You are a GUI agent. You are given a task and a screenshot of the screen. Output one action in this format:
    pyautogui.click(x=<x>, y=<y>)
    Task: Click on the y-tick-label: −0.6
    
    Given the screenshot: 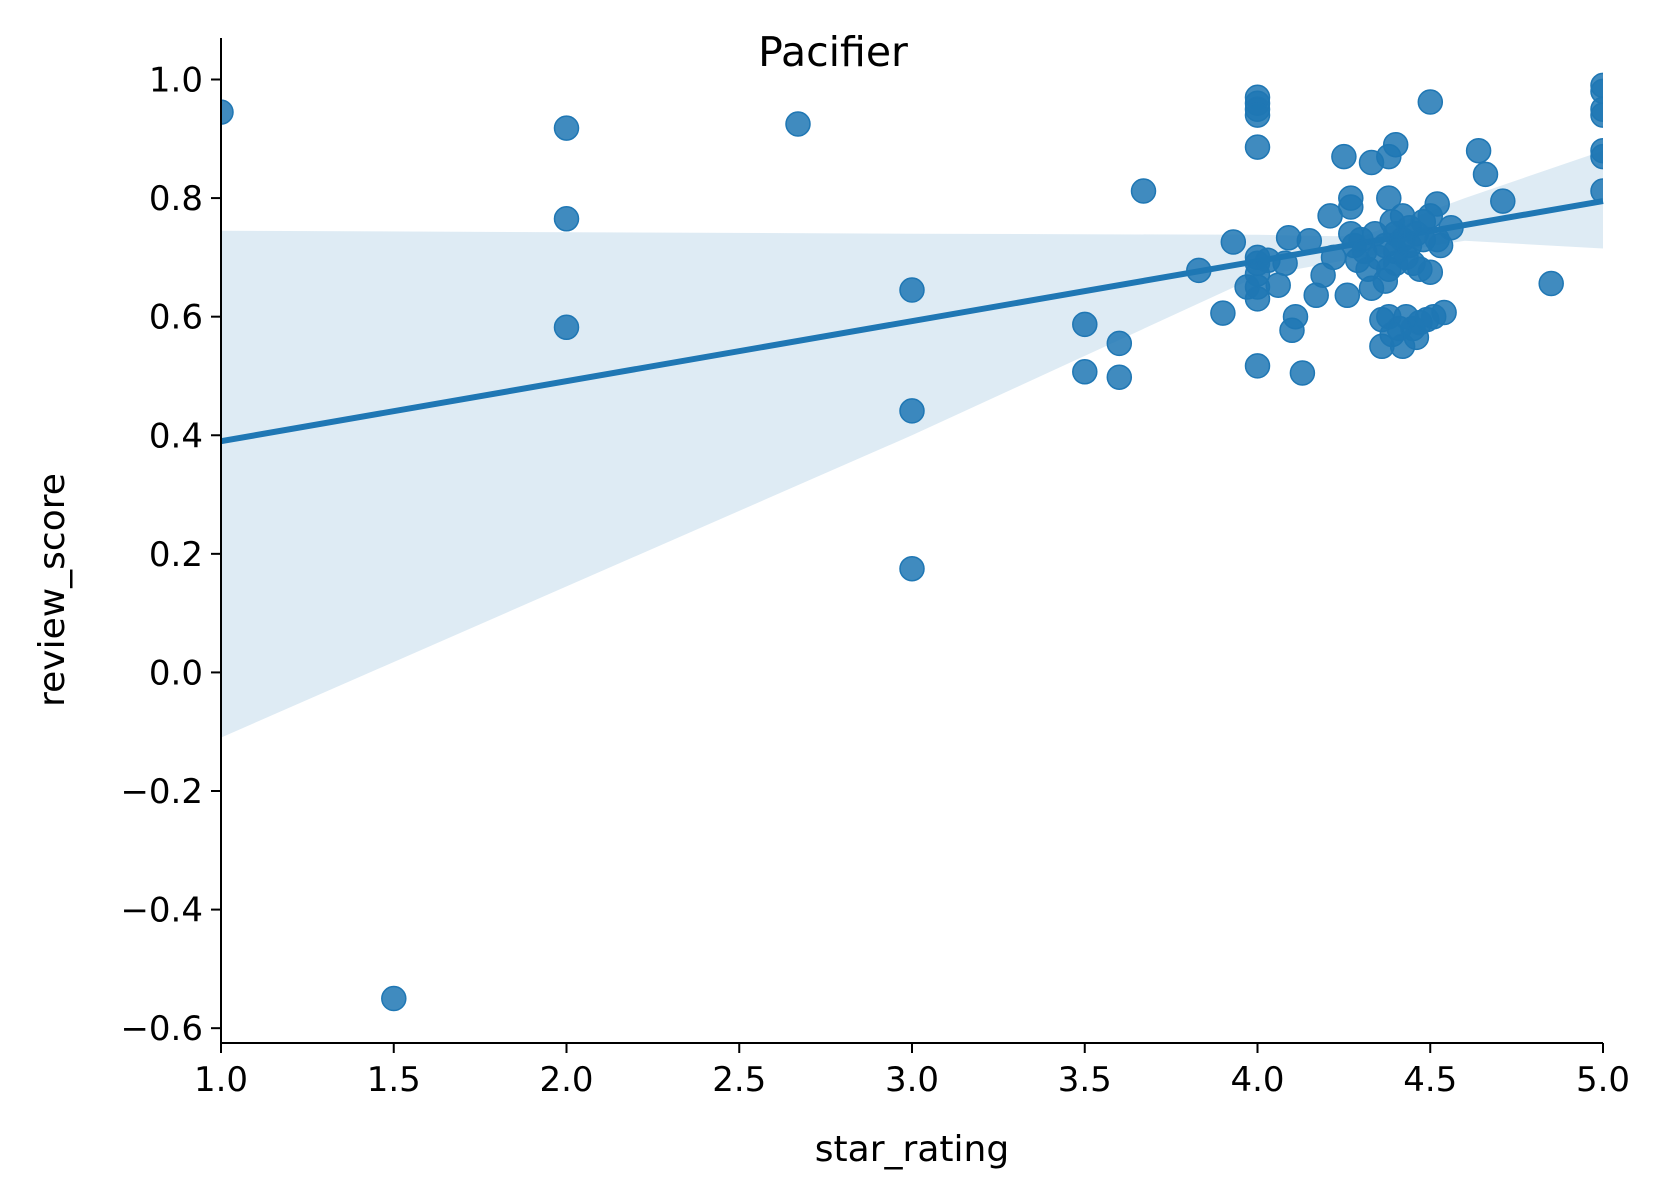 What is the action you would take?
    pyautogui.click(x=161, y=1029)
    